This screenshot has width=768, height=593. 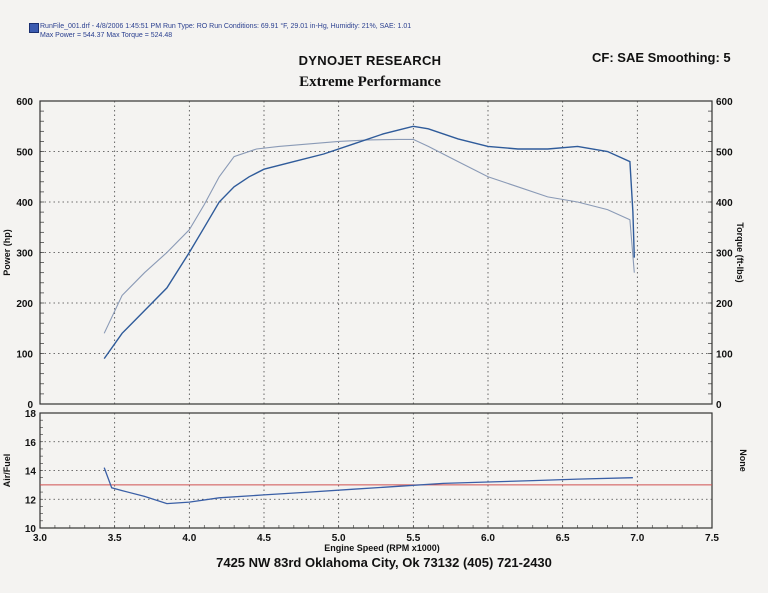 I want to click on power-tick-label: 200, so click(x=24, y=304).